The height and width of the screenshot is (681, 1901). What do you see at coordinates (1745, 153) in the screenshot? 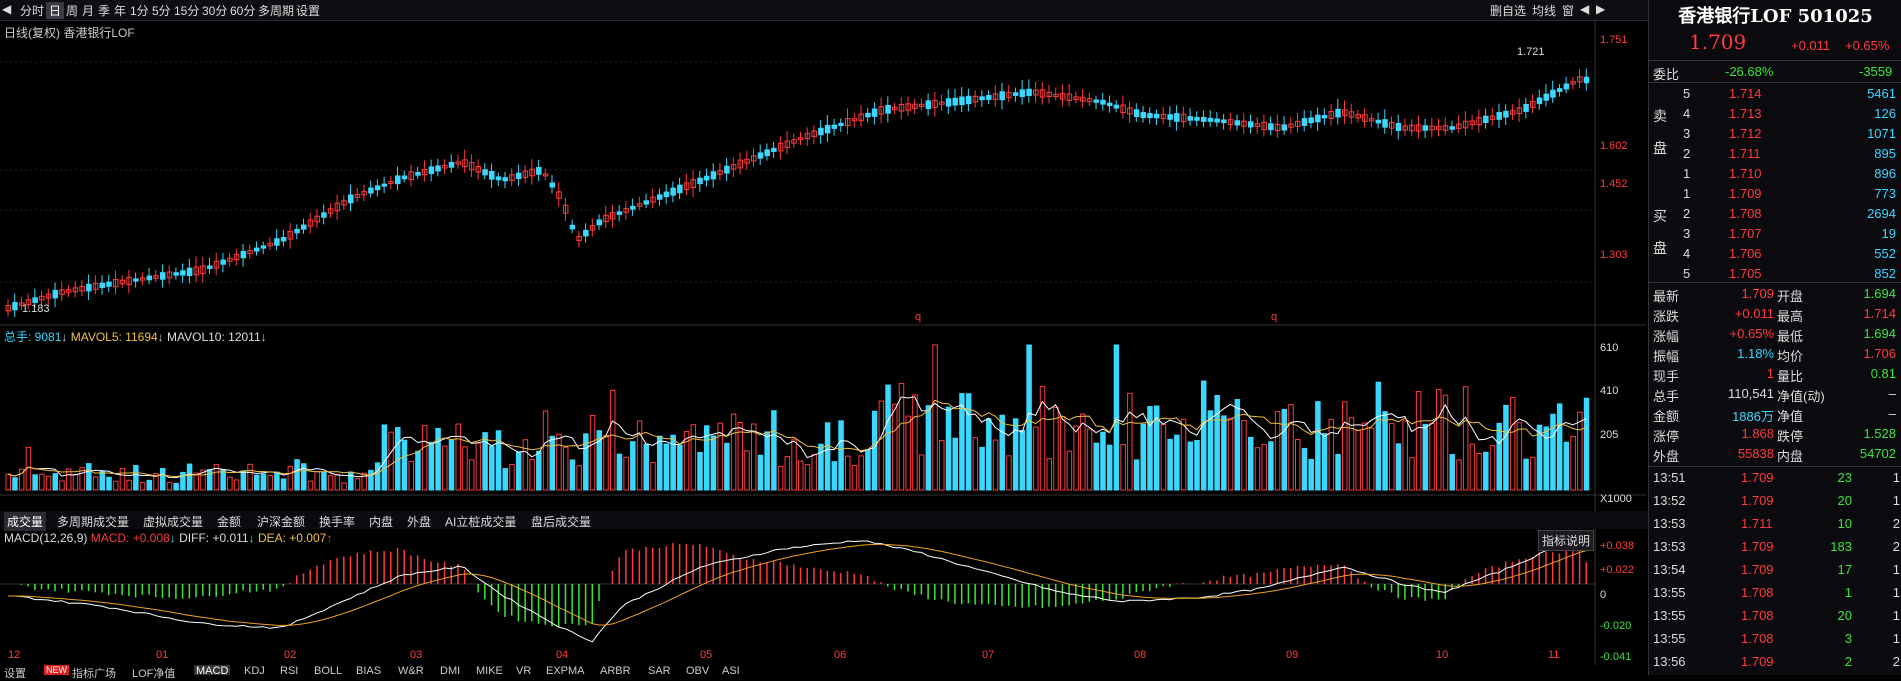
I see `ask-price: 1.711` at bounding box center [1745, 153].